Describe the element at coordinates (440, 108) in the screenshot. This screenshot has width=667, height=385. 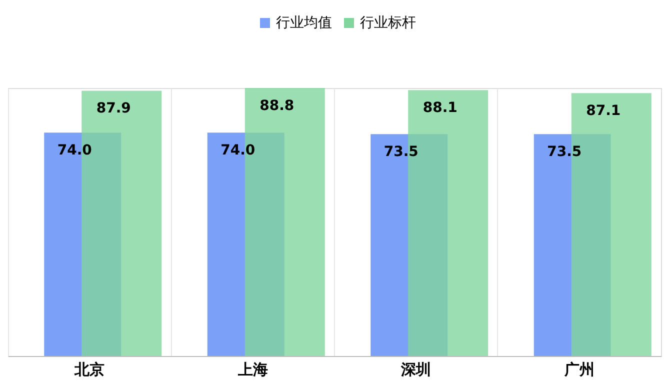
I see `data-label: 88.1` at that location.